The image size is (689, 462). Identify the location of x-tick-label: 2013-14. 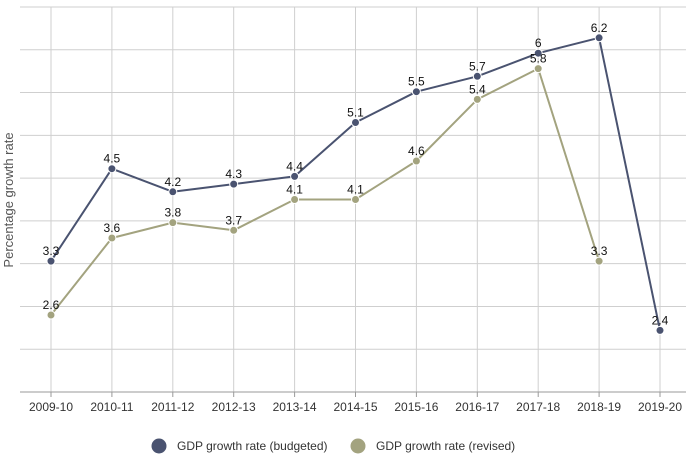
(295, 407).